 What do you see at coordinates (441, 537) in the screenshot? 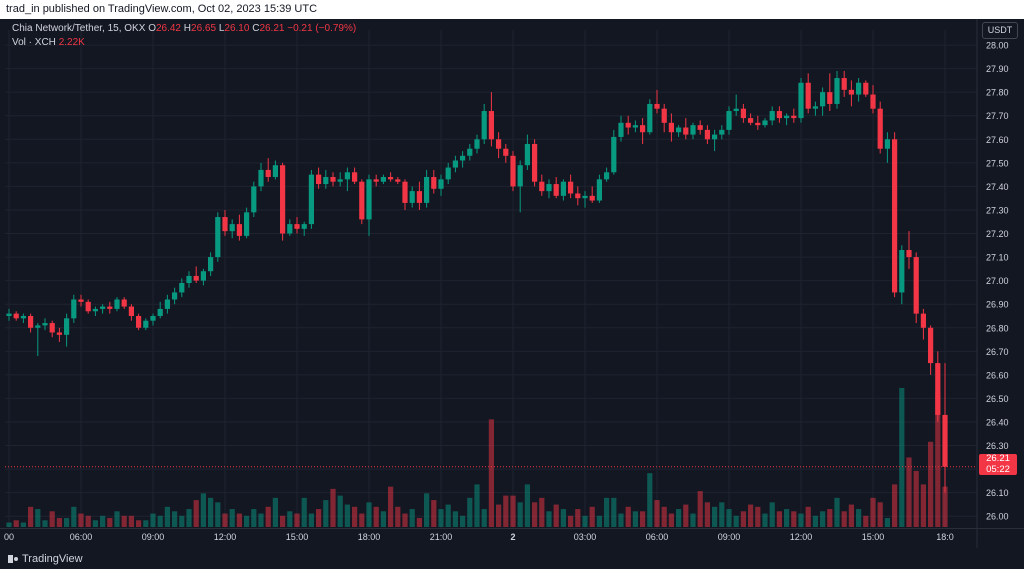
I see `x-tick-label: 21:00` at bounding box center [441, 537].